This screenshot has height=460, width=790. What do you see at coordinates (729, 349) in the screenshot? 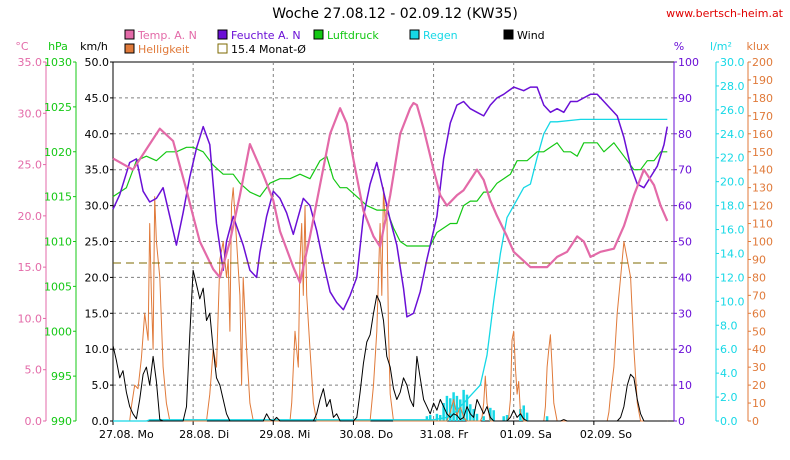
I see `tick-label-rain: 6.0` at bounding box center [729, 349].